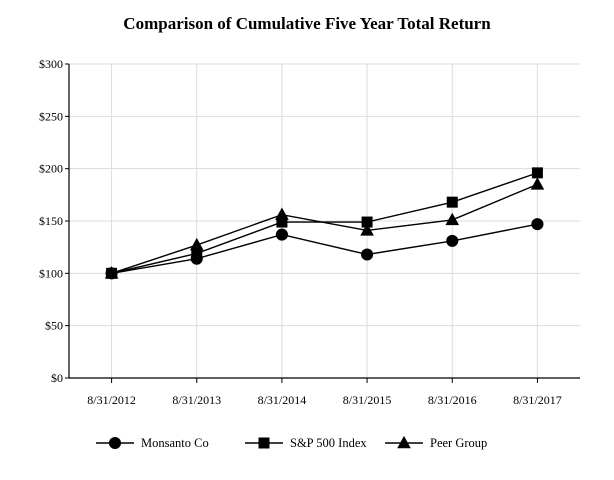 This screenshot has width=614, height=480. What do you see at coordinates (196, 400) in the screenshot?
I see `x-tick-label: 8/31/2013` at bounding box center [196, 400].